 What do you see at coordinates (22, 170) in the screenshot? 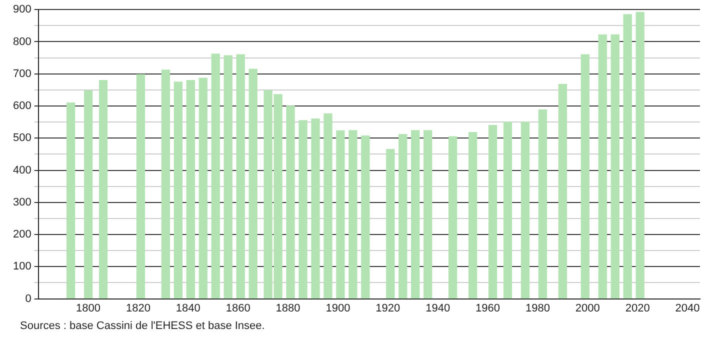
I see `y-tick-label: 400` at bounding box center [22, 170].